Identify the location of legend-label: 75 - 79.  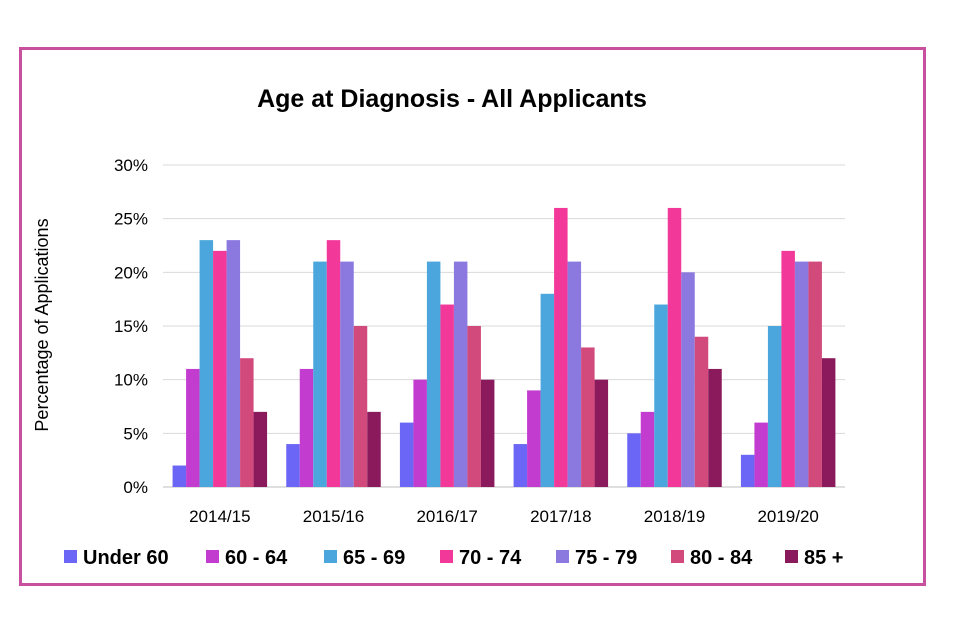
(606, 558).